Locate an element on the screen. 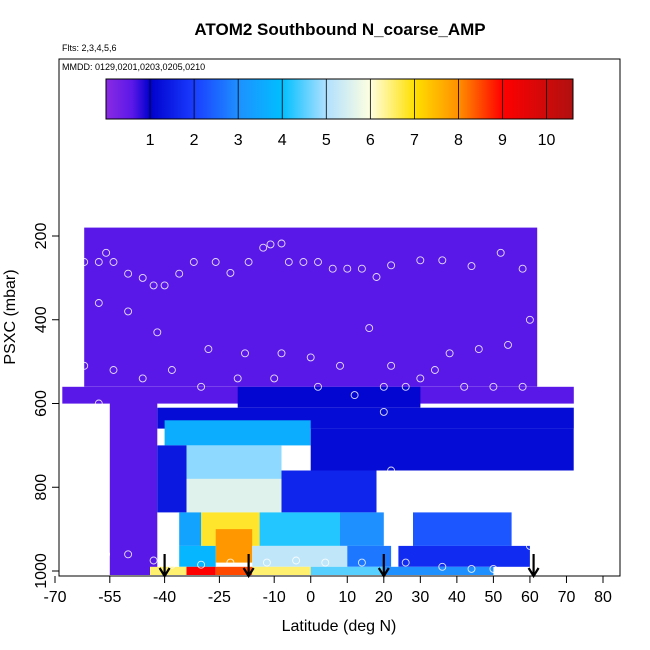  colorbar-tick-label: 6 is located at coordinates (370, 140).